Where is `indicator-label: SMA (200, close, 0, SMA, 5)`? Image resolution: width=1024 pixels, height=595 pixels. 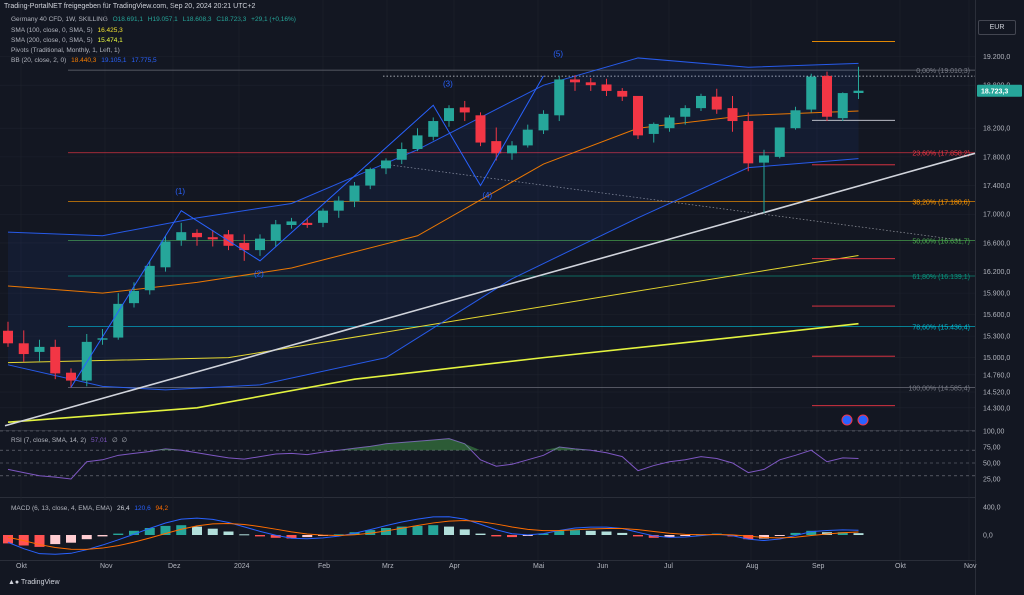
indicator-label: SMA (200, close, 0, SMA, 5) is located at coordinates (52, 40).